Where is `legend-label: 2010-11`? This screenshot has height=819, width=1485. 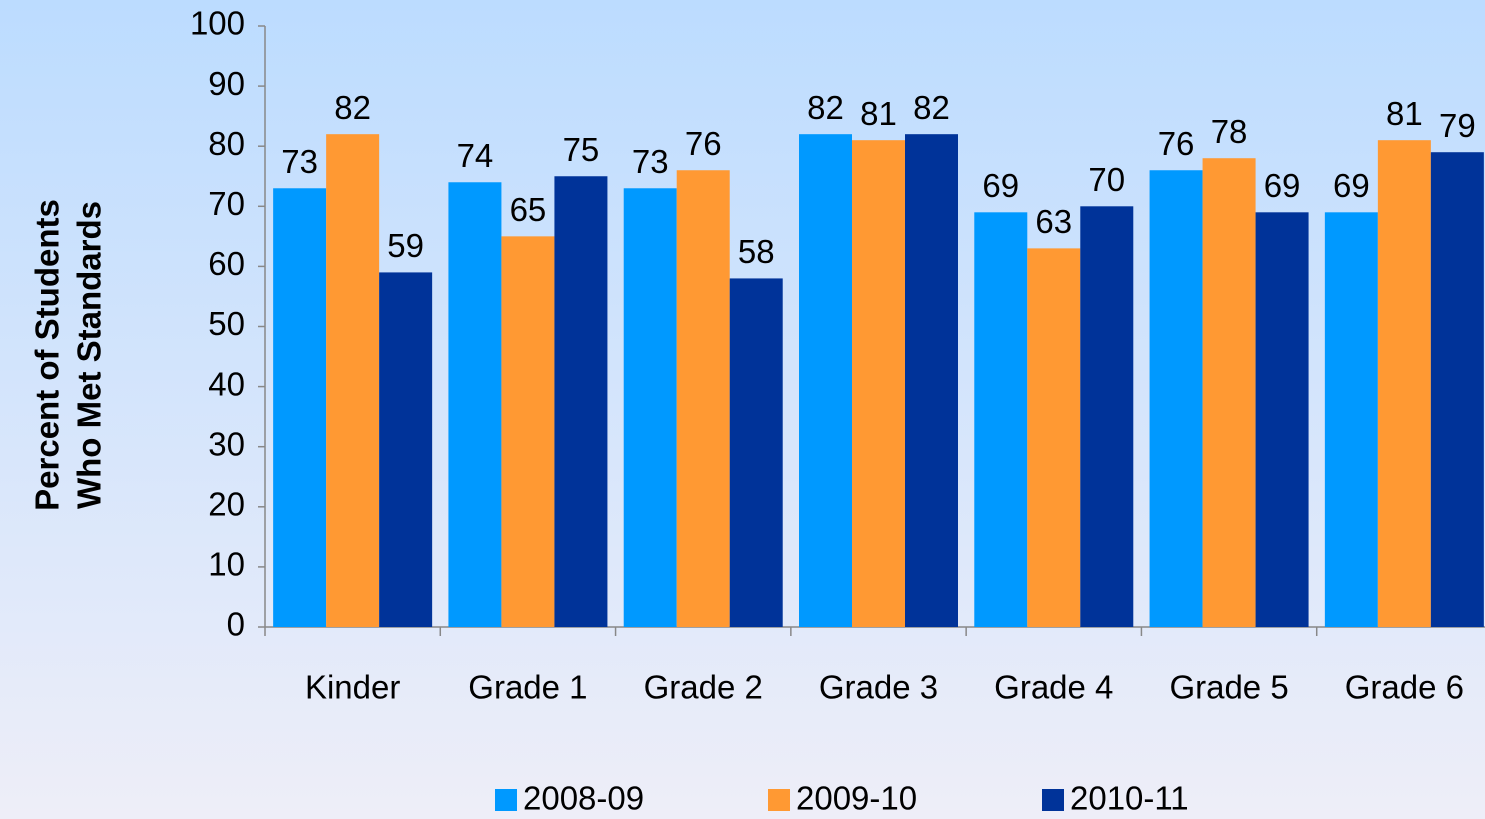 legend-label: 2010-11 is located at coordinates (1129, 798).